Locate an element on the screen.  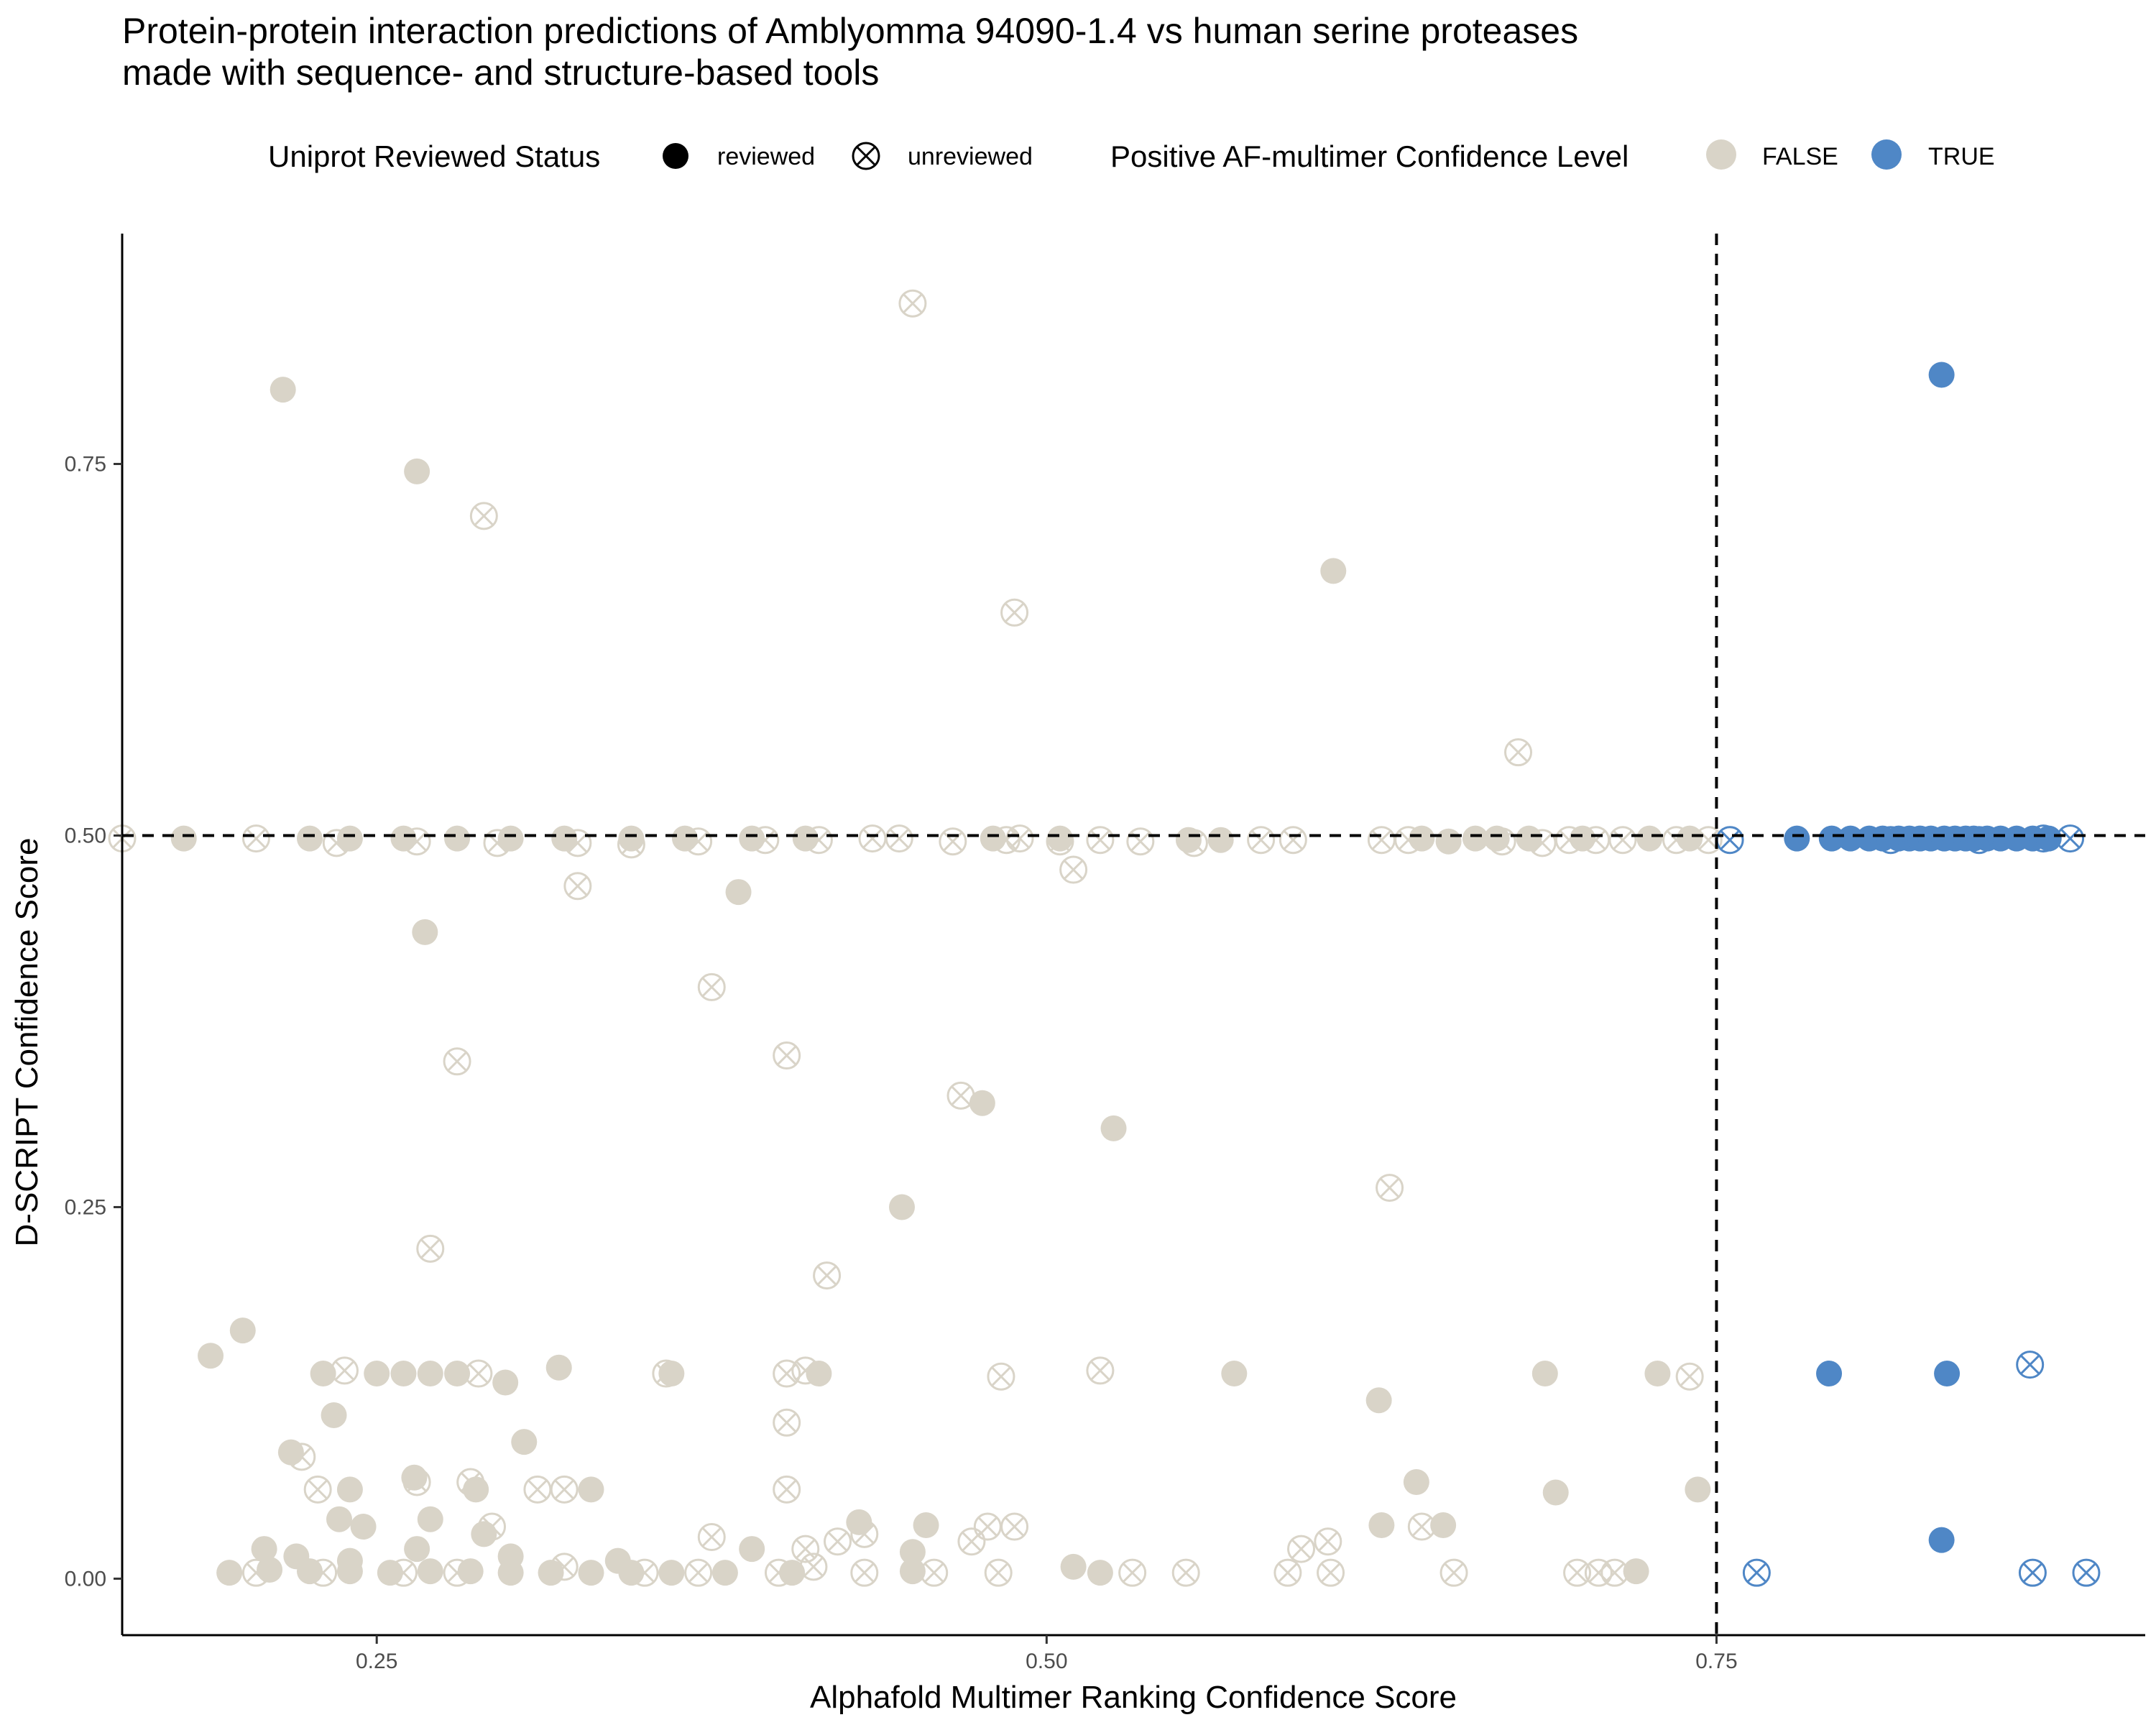
legend-color-title: Positive AF-multimer Confidence Level is located at coordinates (1369, 156).